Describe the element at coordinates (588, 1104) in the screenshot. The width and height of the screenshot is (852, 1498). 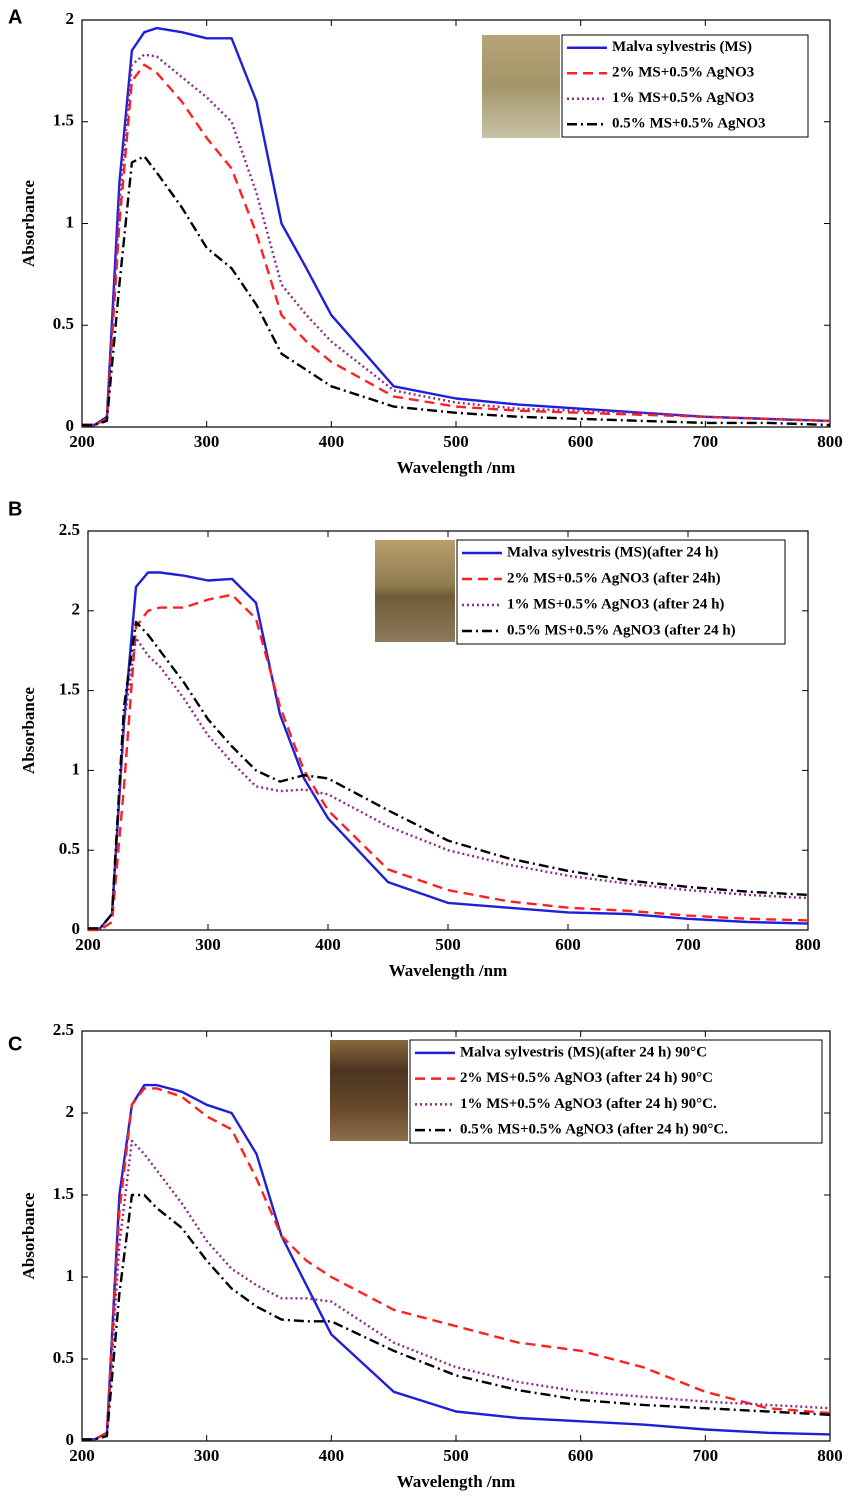
I see `legend-label: 1% MS+0.5% AgNO3 (after 24 h) 90°C.` at that location.